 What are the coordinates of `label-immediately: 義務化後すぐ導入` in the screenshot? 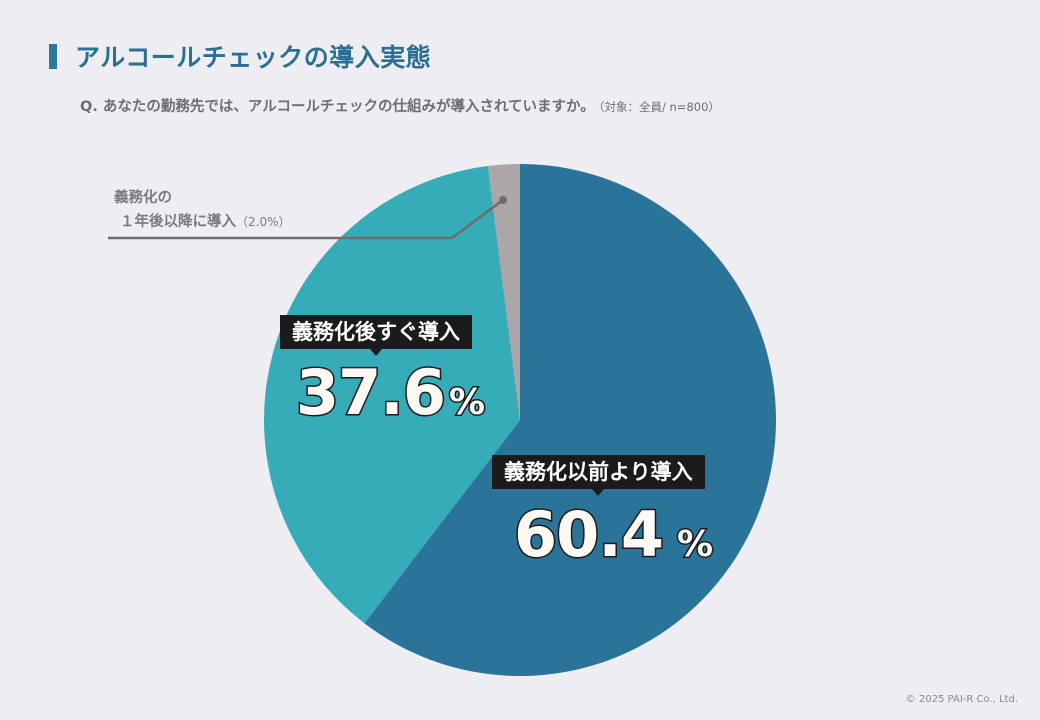 It's located at (376, 335).